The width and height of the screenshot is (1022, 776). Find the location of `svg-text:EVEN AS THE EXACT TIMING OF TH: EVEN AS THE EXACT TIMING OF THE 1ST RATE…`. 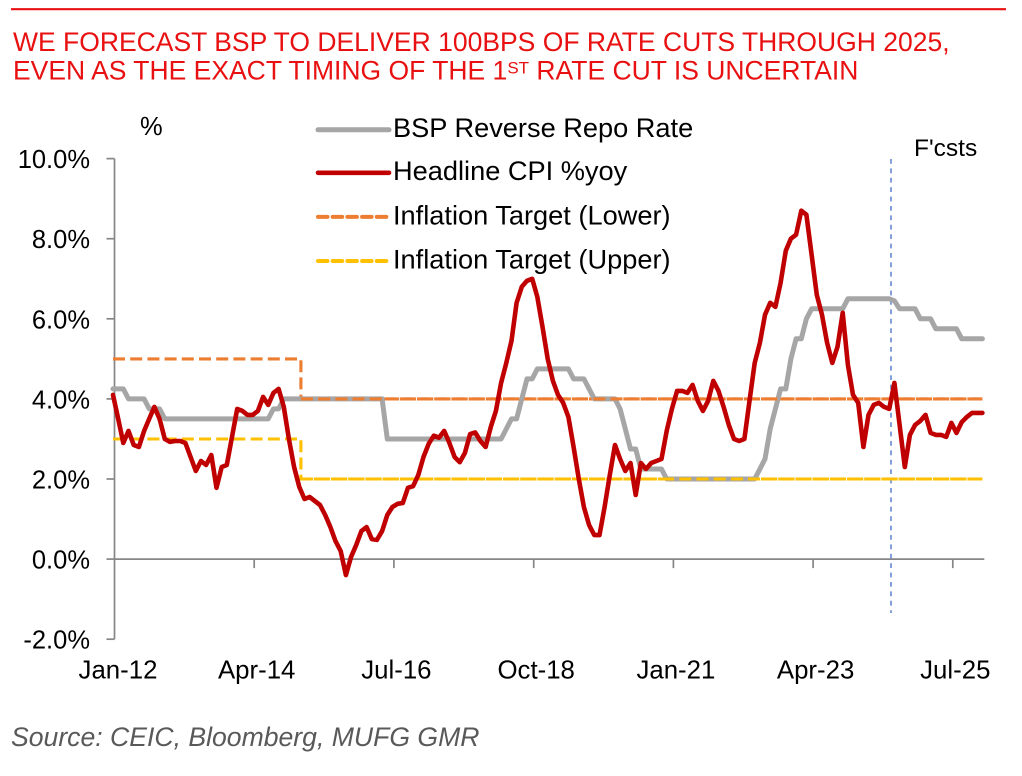

svg-text:EVEN AS THE EXACT TIMING OF TH: EVEN AS THE EXACT TIMING OF THE 1ST RATE… is located at coordinates (435, 71).